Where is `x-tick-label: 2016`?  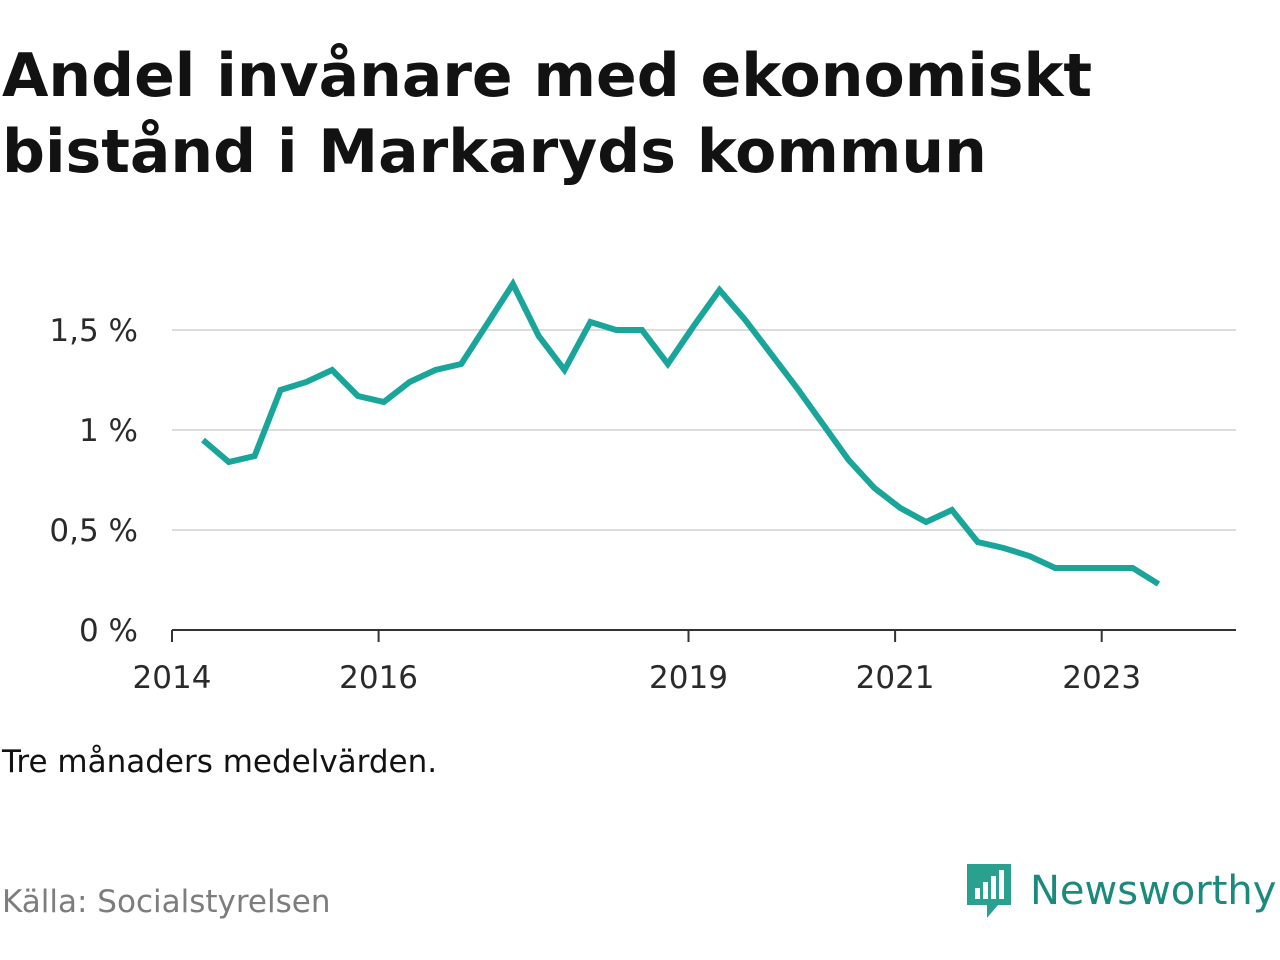 x-tick-label: 2016 is located at coordinates (378, 678).